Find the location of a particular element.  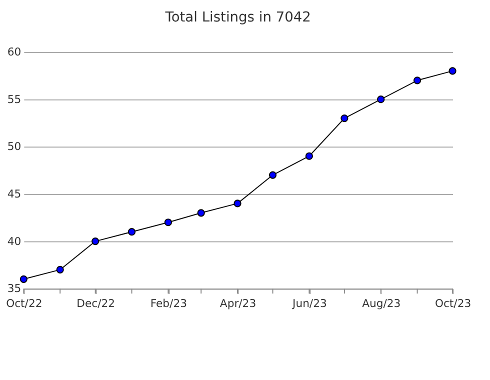

y-tick-label: 50 is located at coordinates (14, 147).